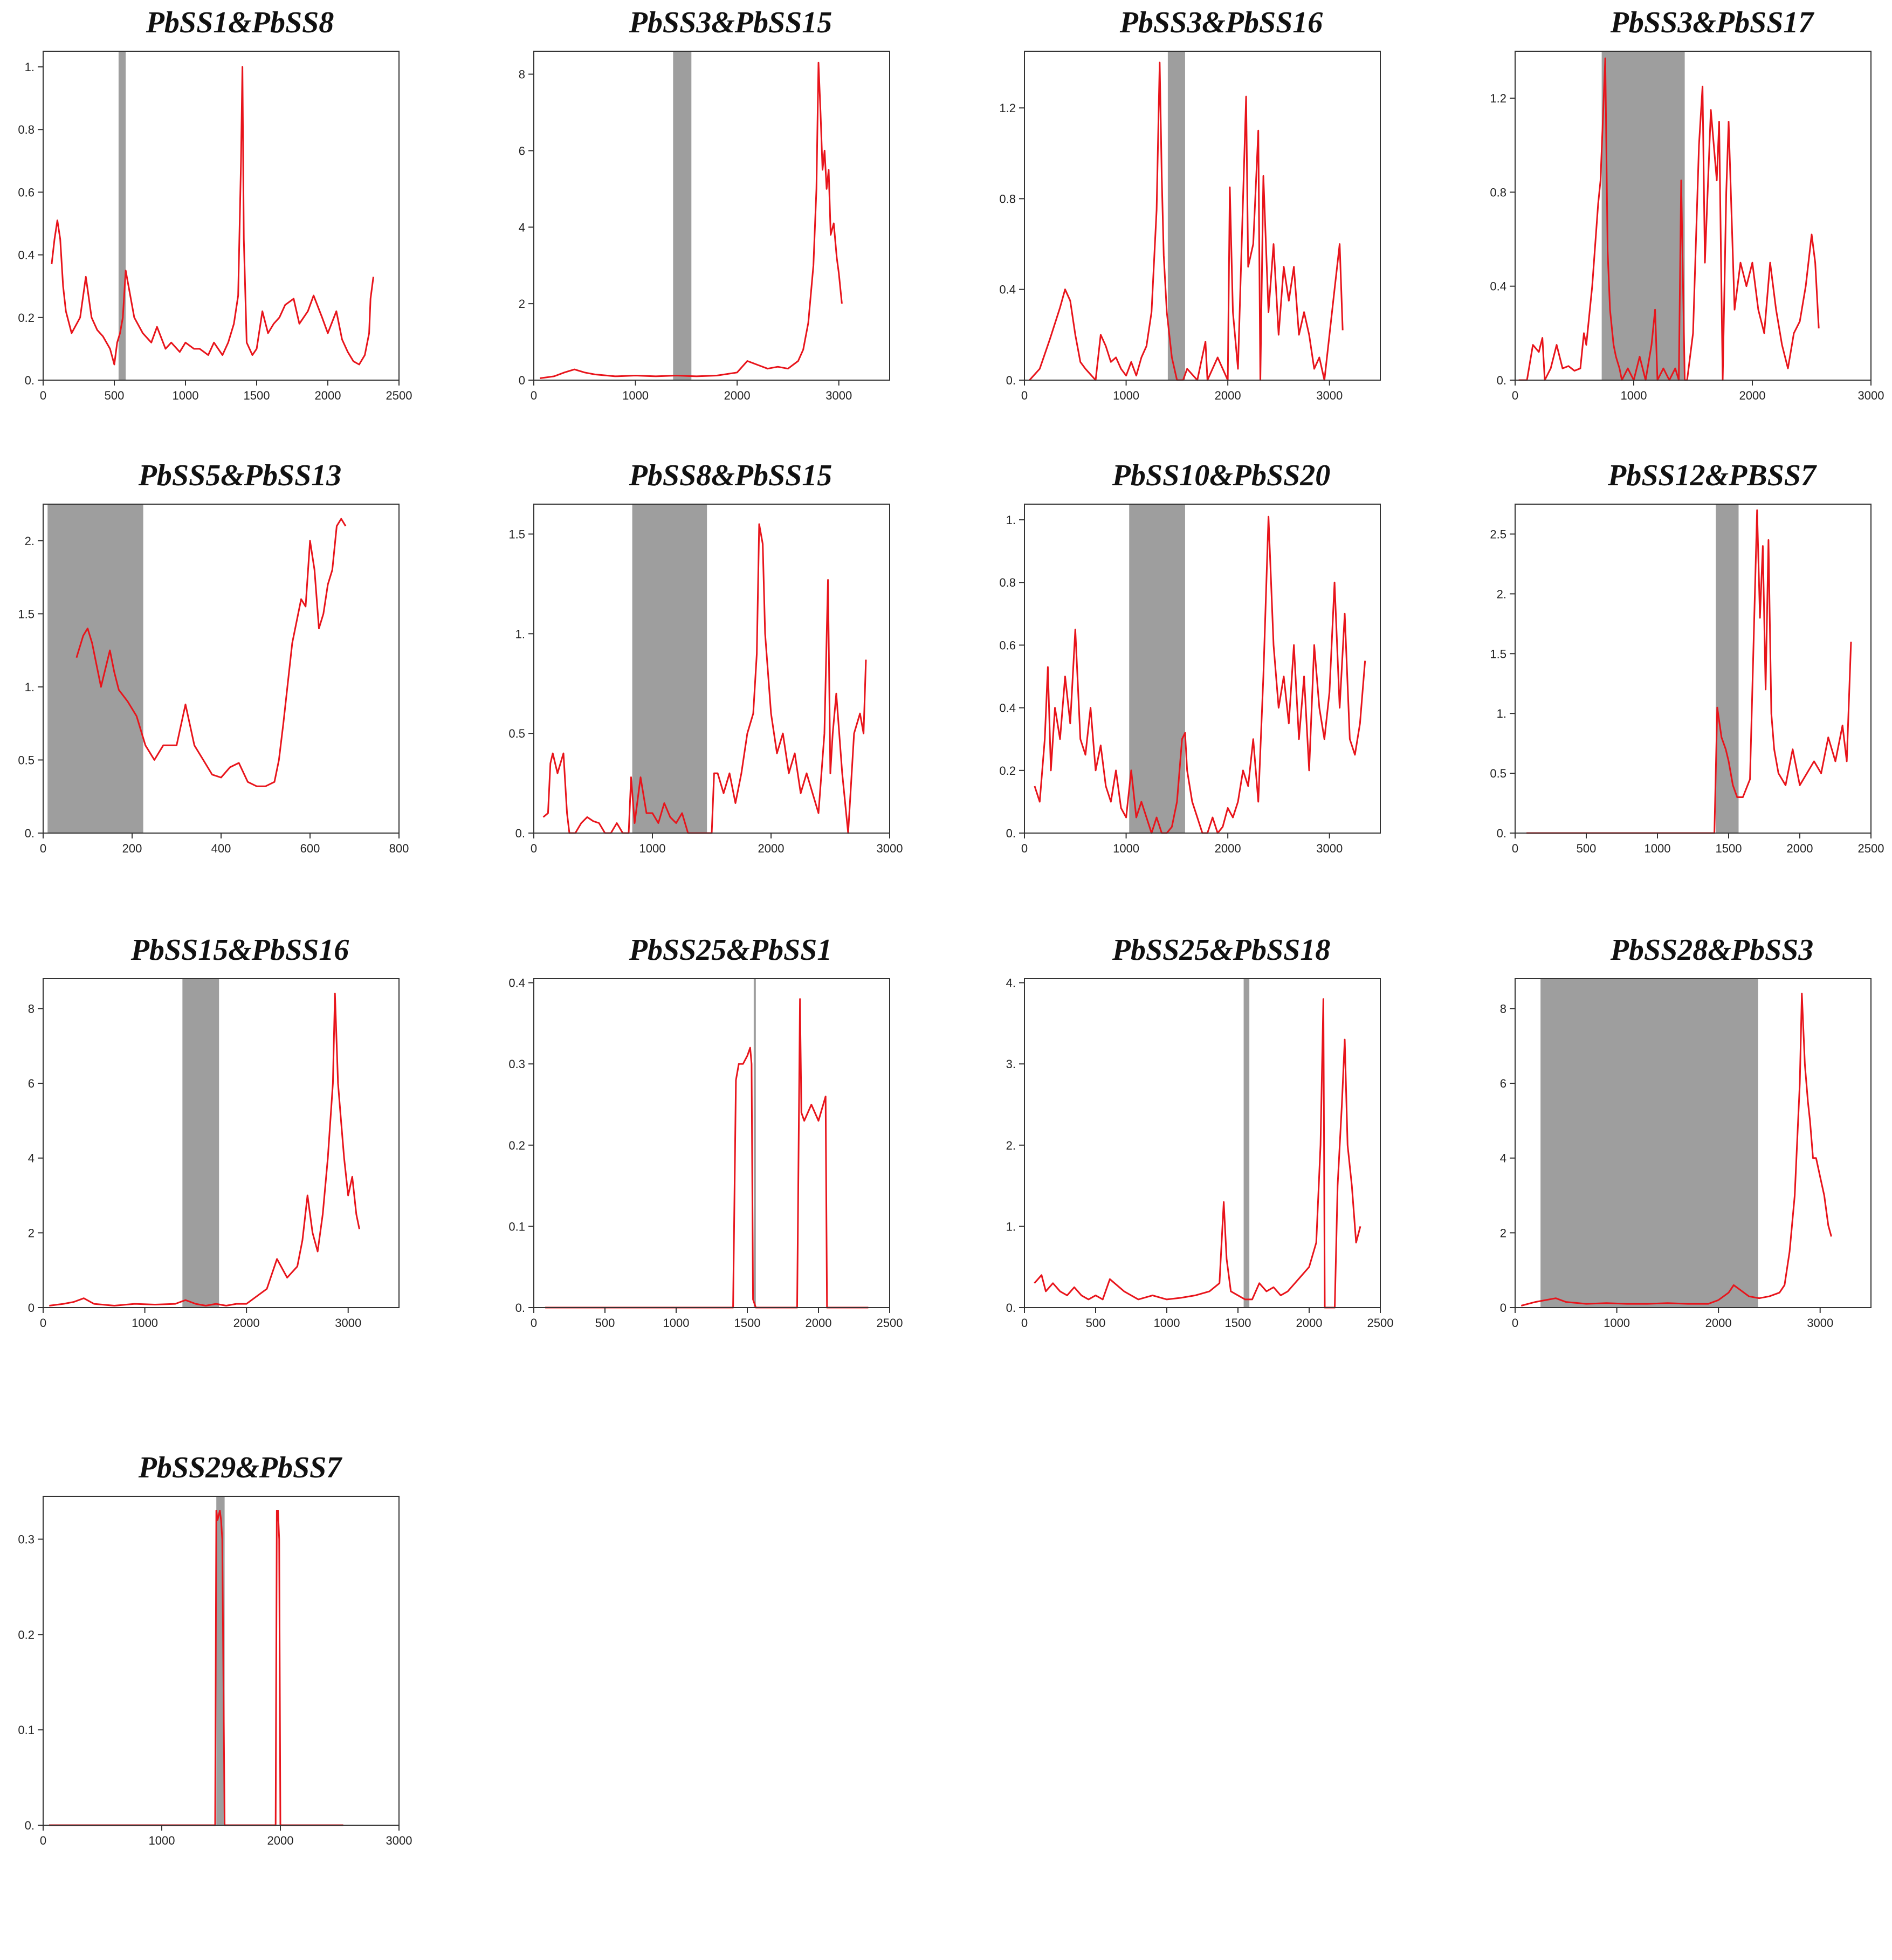 The image size is (1892, 1960). What do you see at coordinates (1498, 98) in the screenshot?
I see `y-tick-label: 1.2` at bounding box center [1498, 98].